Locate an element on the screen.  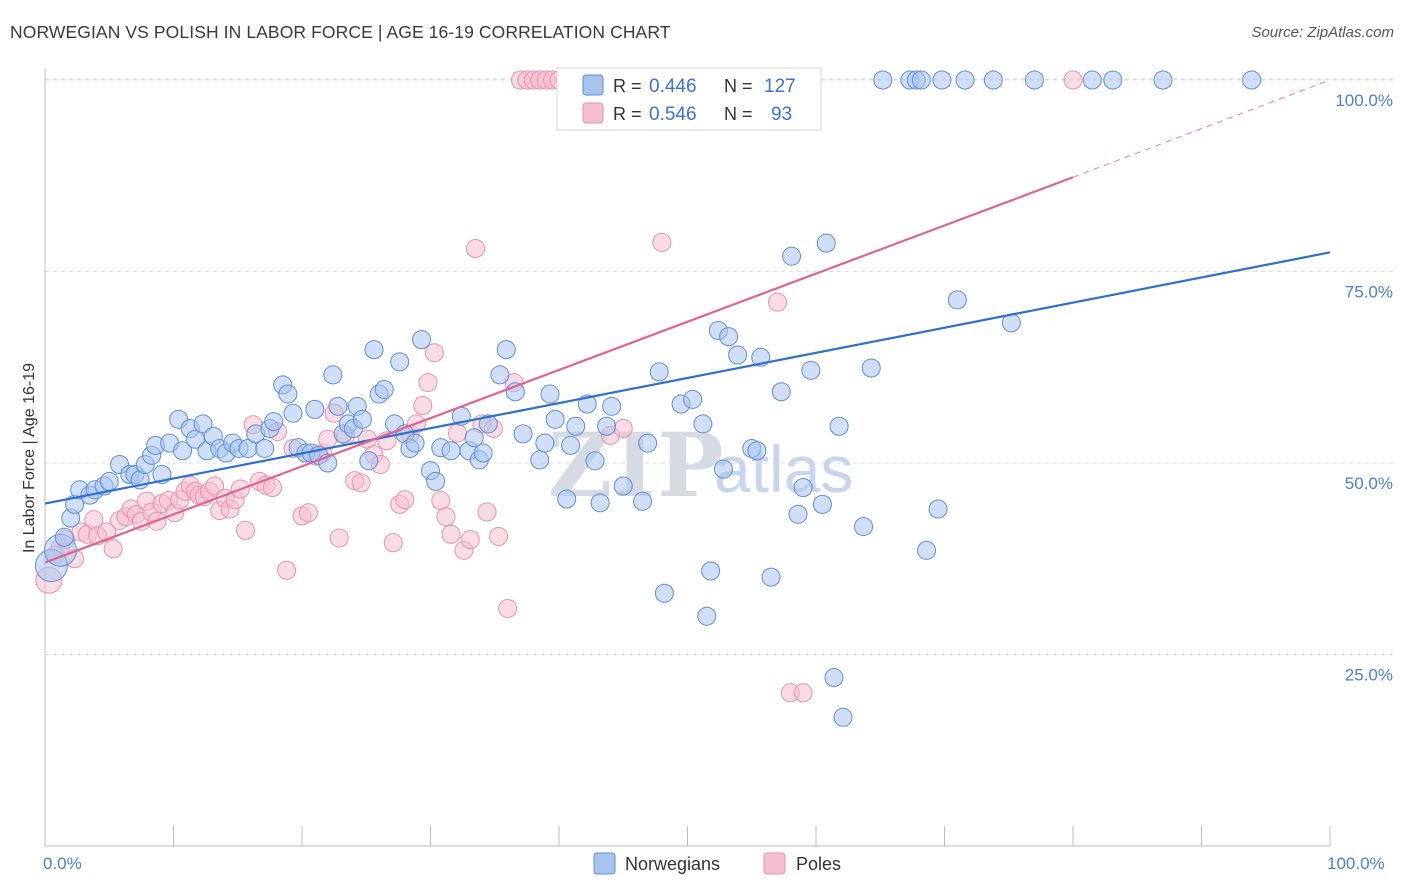
y-axis-tick-labels: 25.0% 50.0% 75.0% 100.0% is located at coordinates (1364, 388).